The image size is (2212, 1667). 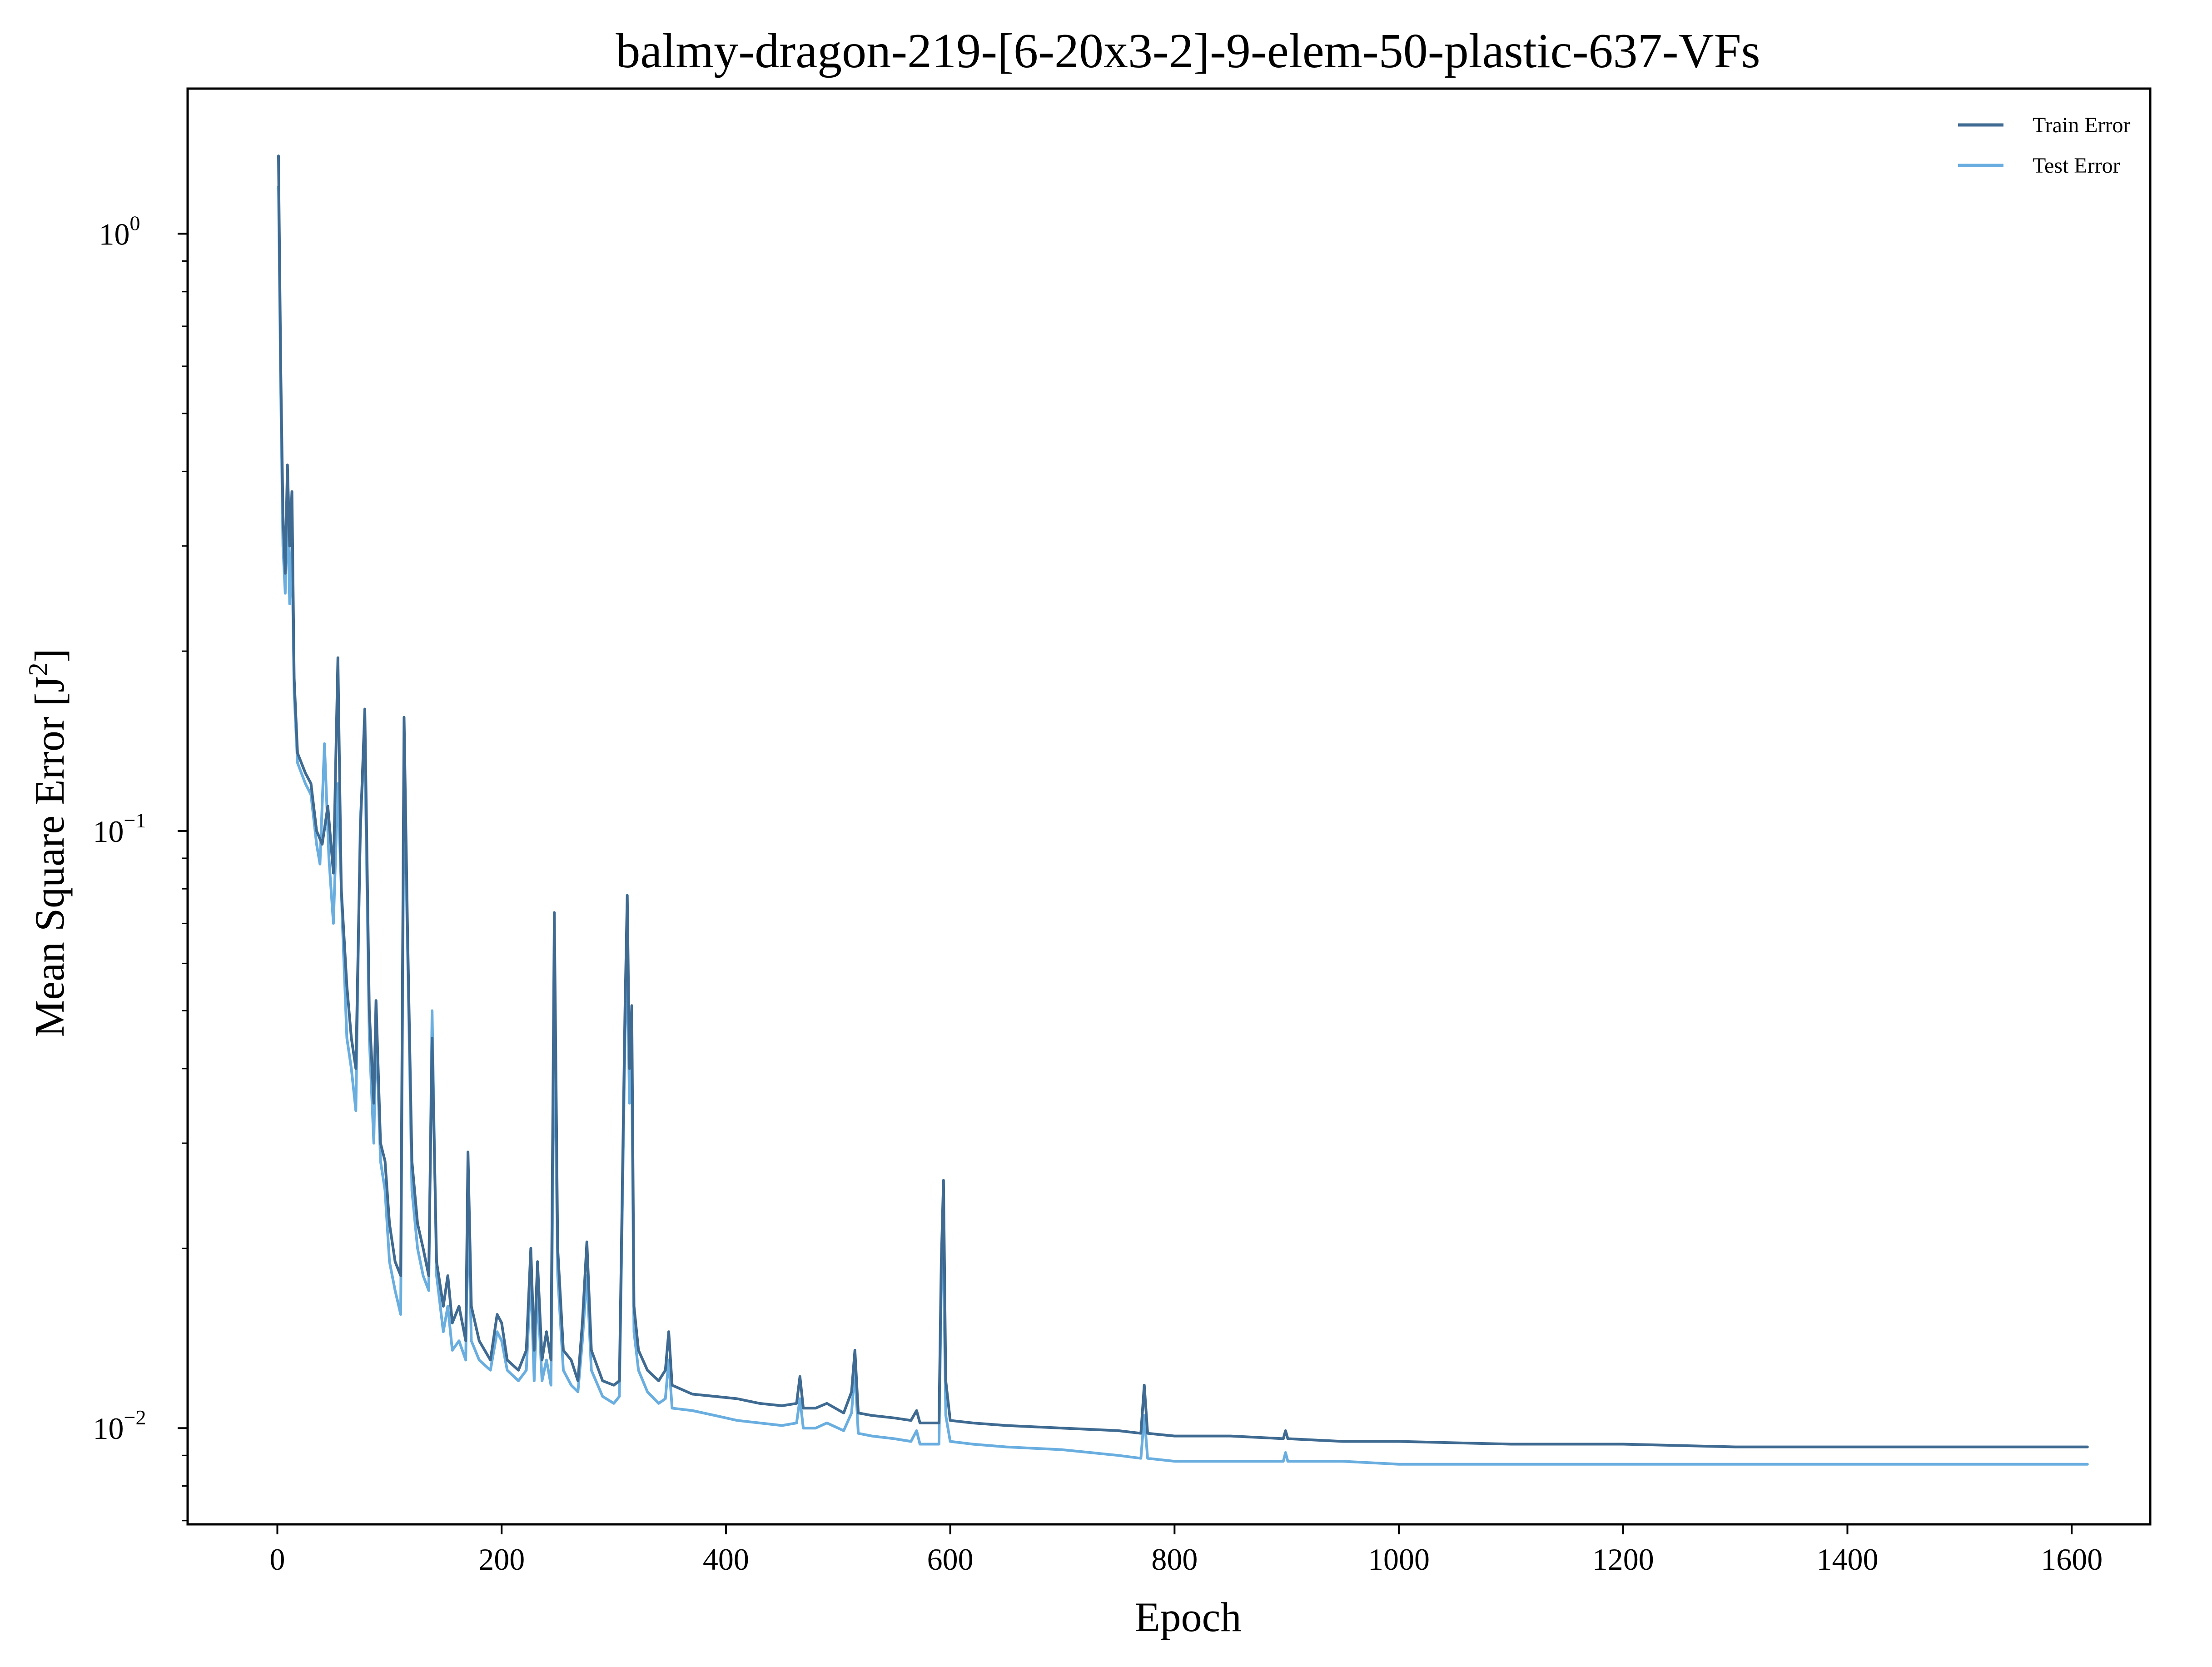 I want to click on y-tick-base-0: 10, so click(x=114, y=234).